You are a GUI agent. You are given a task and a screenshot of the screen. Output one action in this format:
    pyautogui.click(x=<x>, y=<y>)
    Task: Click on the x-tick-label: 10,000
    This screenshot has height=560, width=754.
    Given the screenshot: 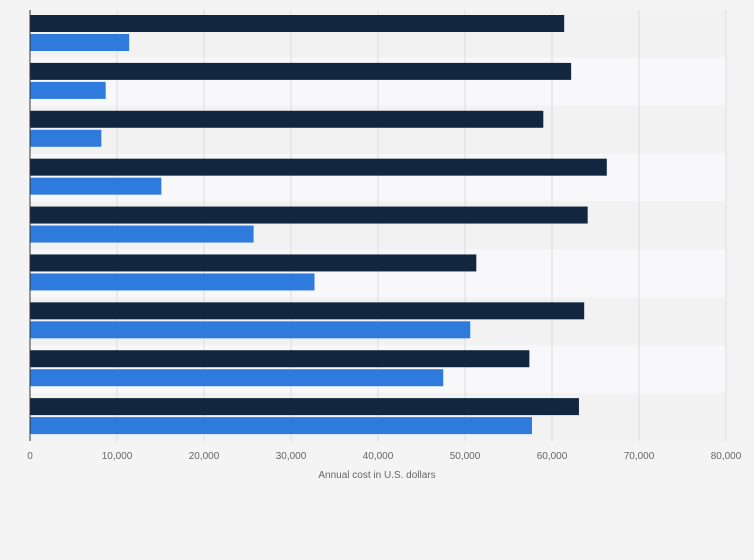 What is the action you would take?
    pyautogui.click(x=117, y=456)
    